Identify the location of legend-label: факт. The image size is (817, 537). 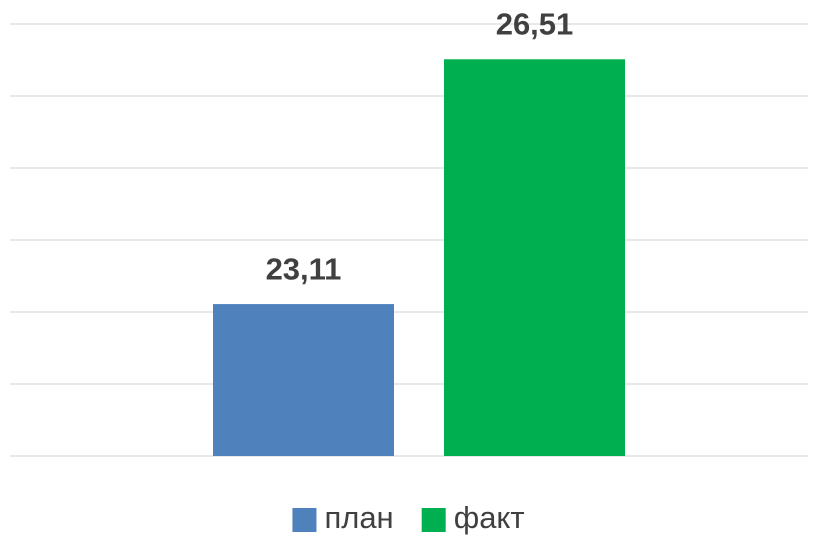
(489, 517).